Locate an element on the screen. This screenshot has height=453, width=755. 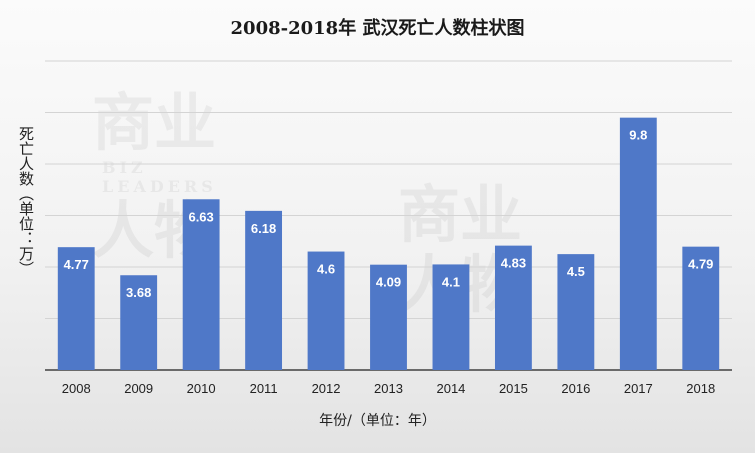
data-label-2018: 4.79 is located at coordinates (700, 264).